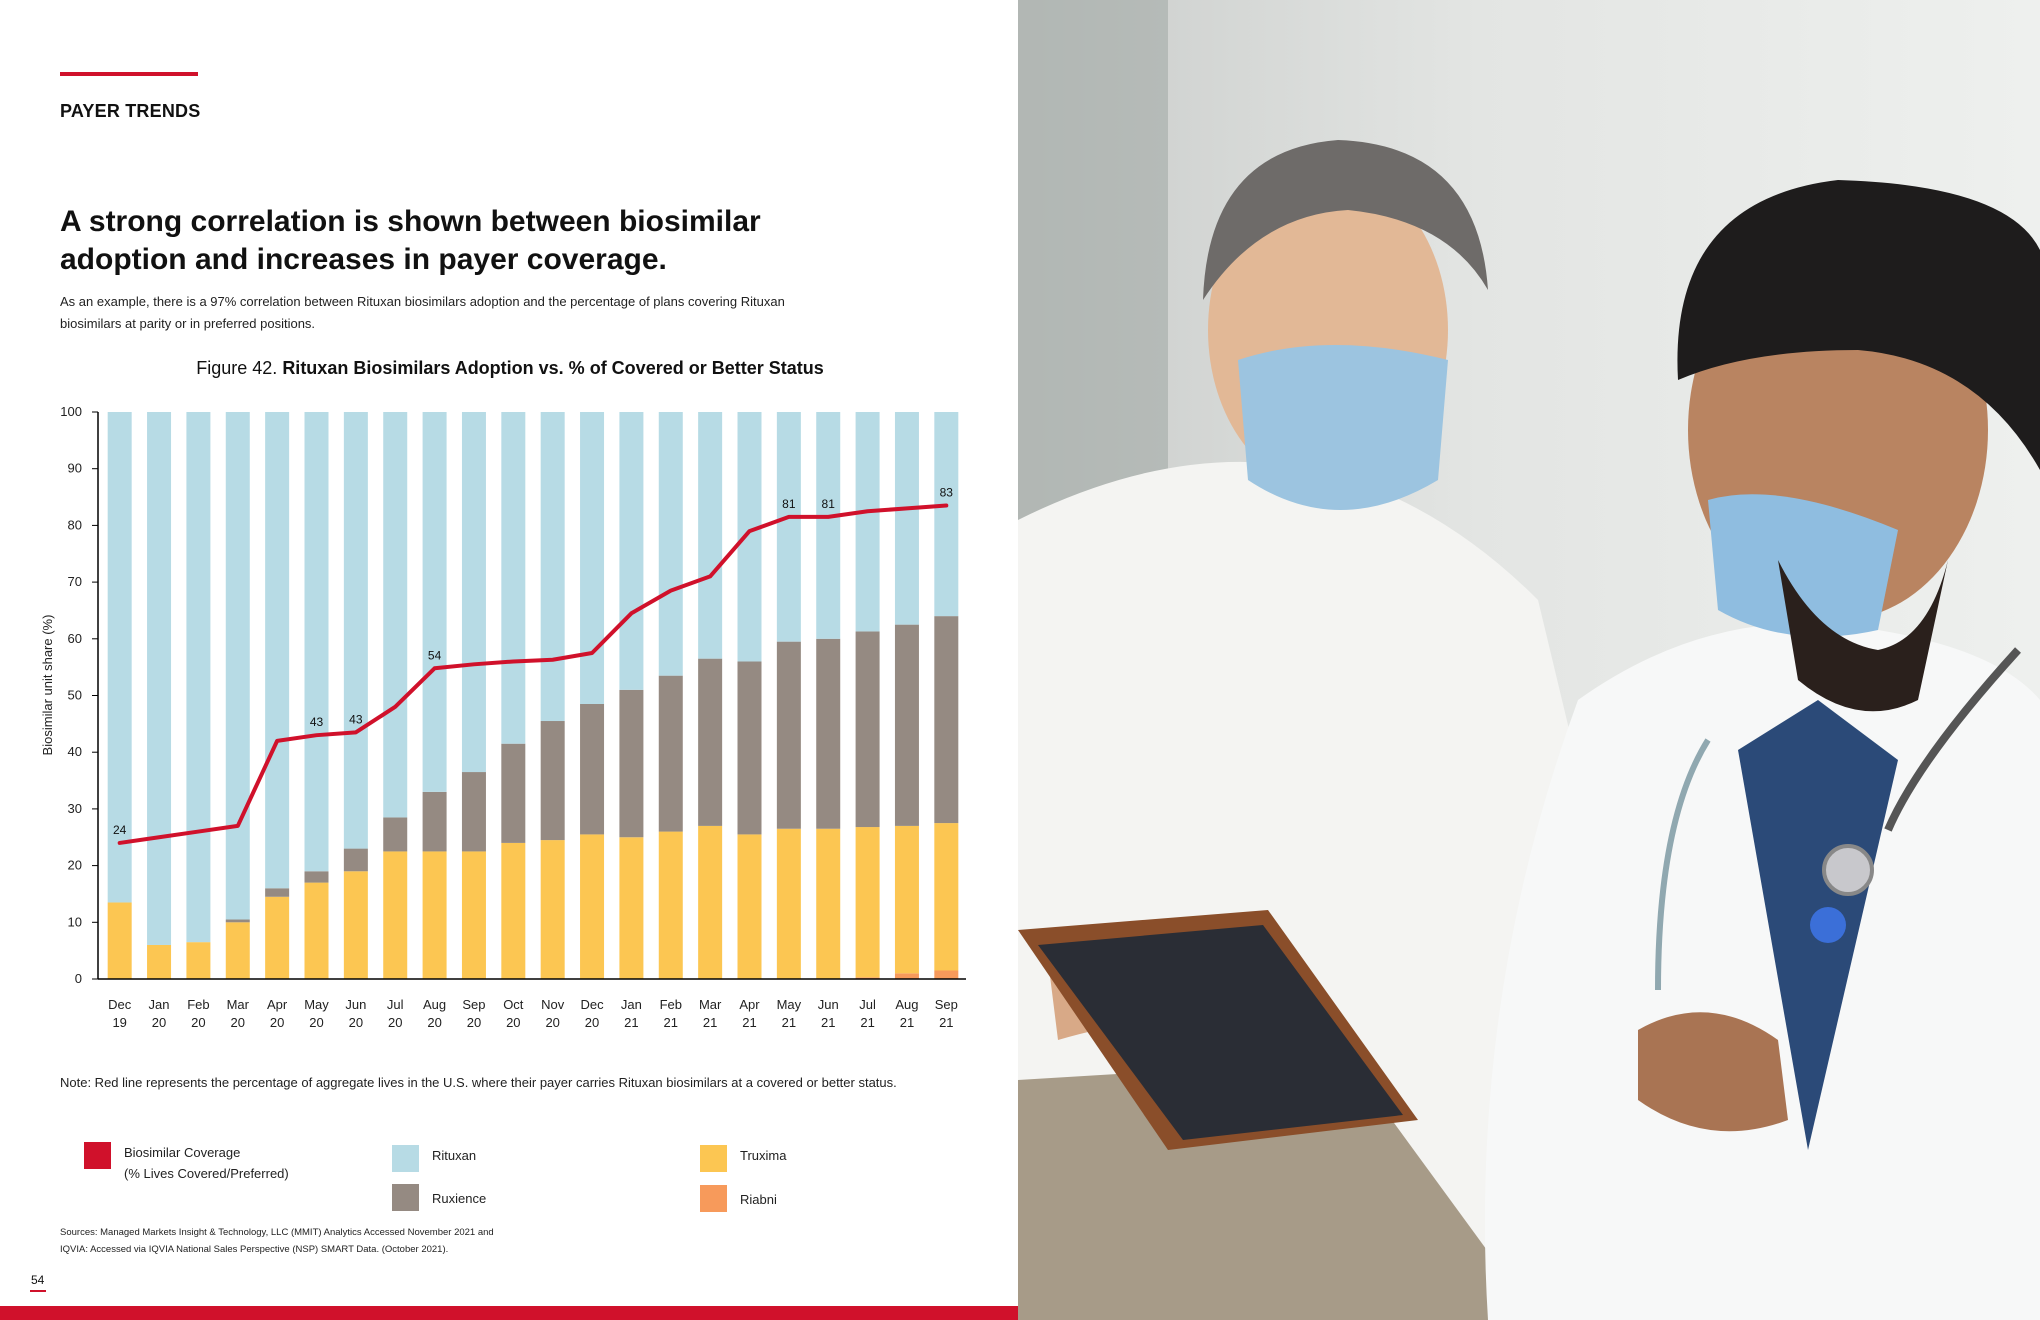 The width and height of the screenshot is (2040, 1320). Describe the element at coordinates (75, 524) in the screenshot. I see `y-tick-label: 80` at that location.